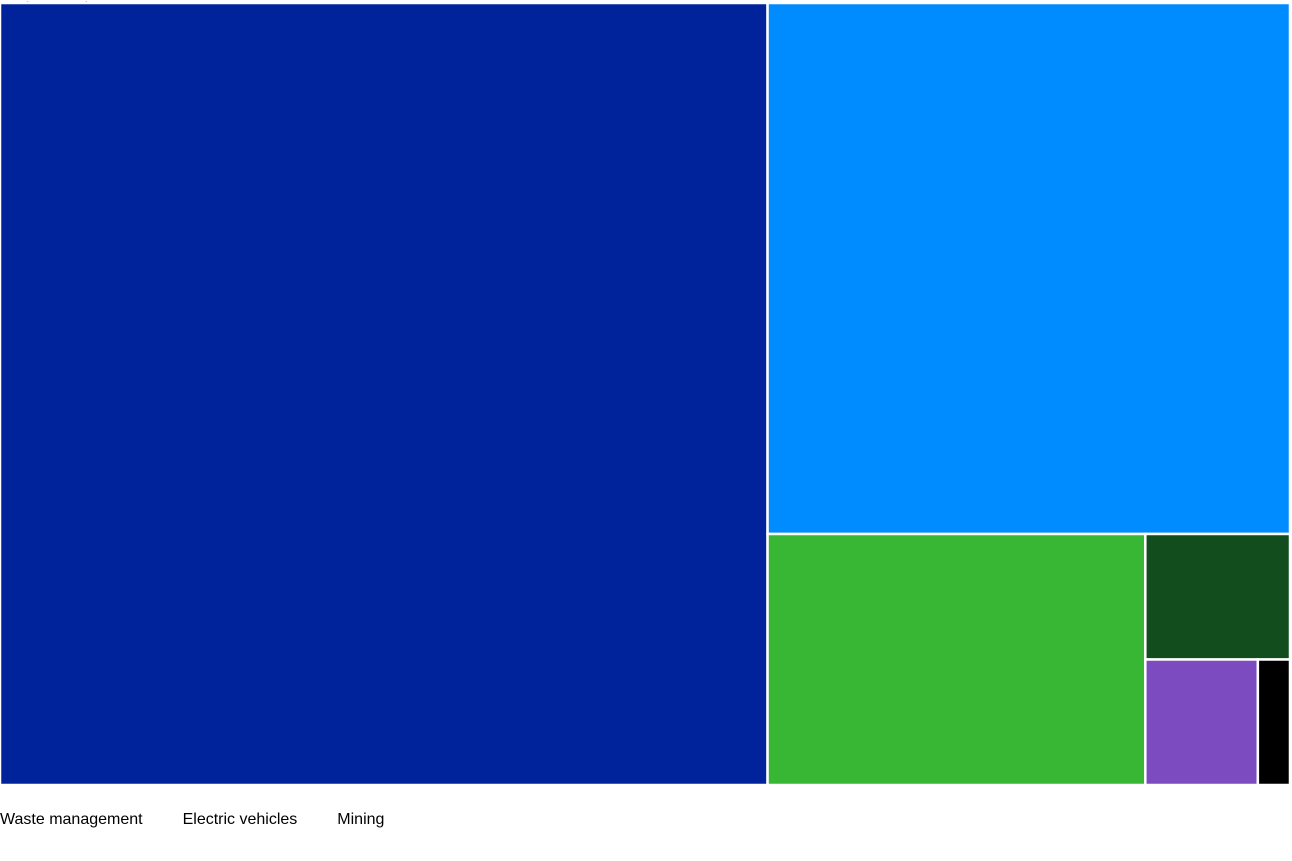  I want to click on legend-label: Waste management, so click(71, 819).